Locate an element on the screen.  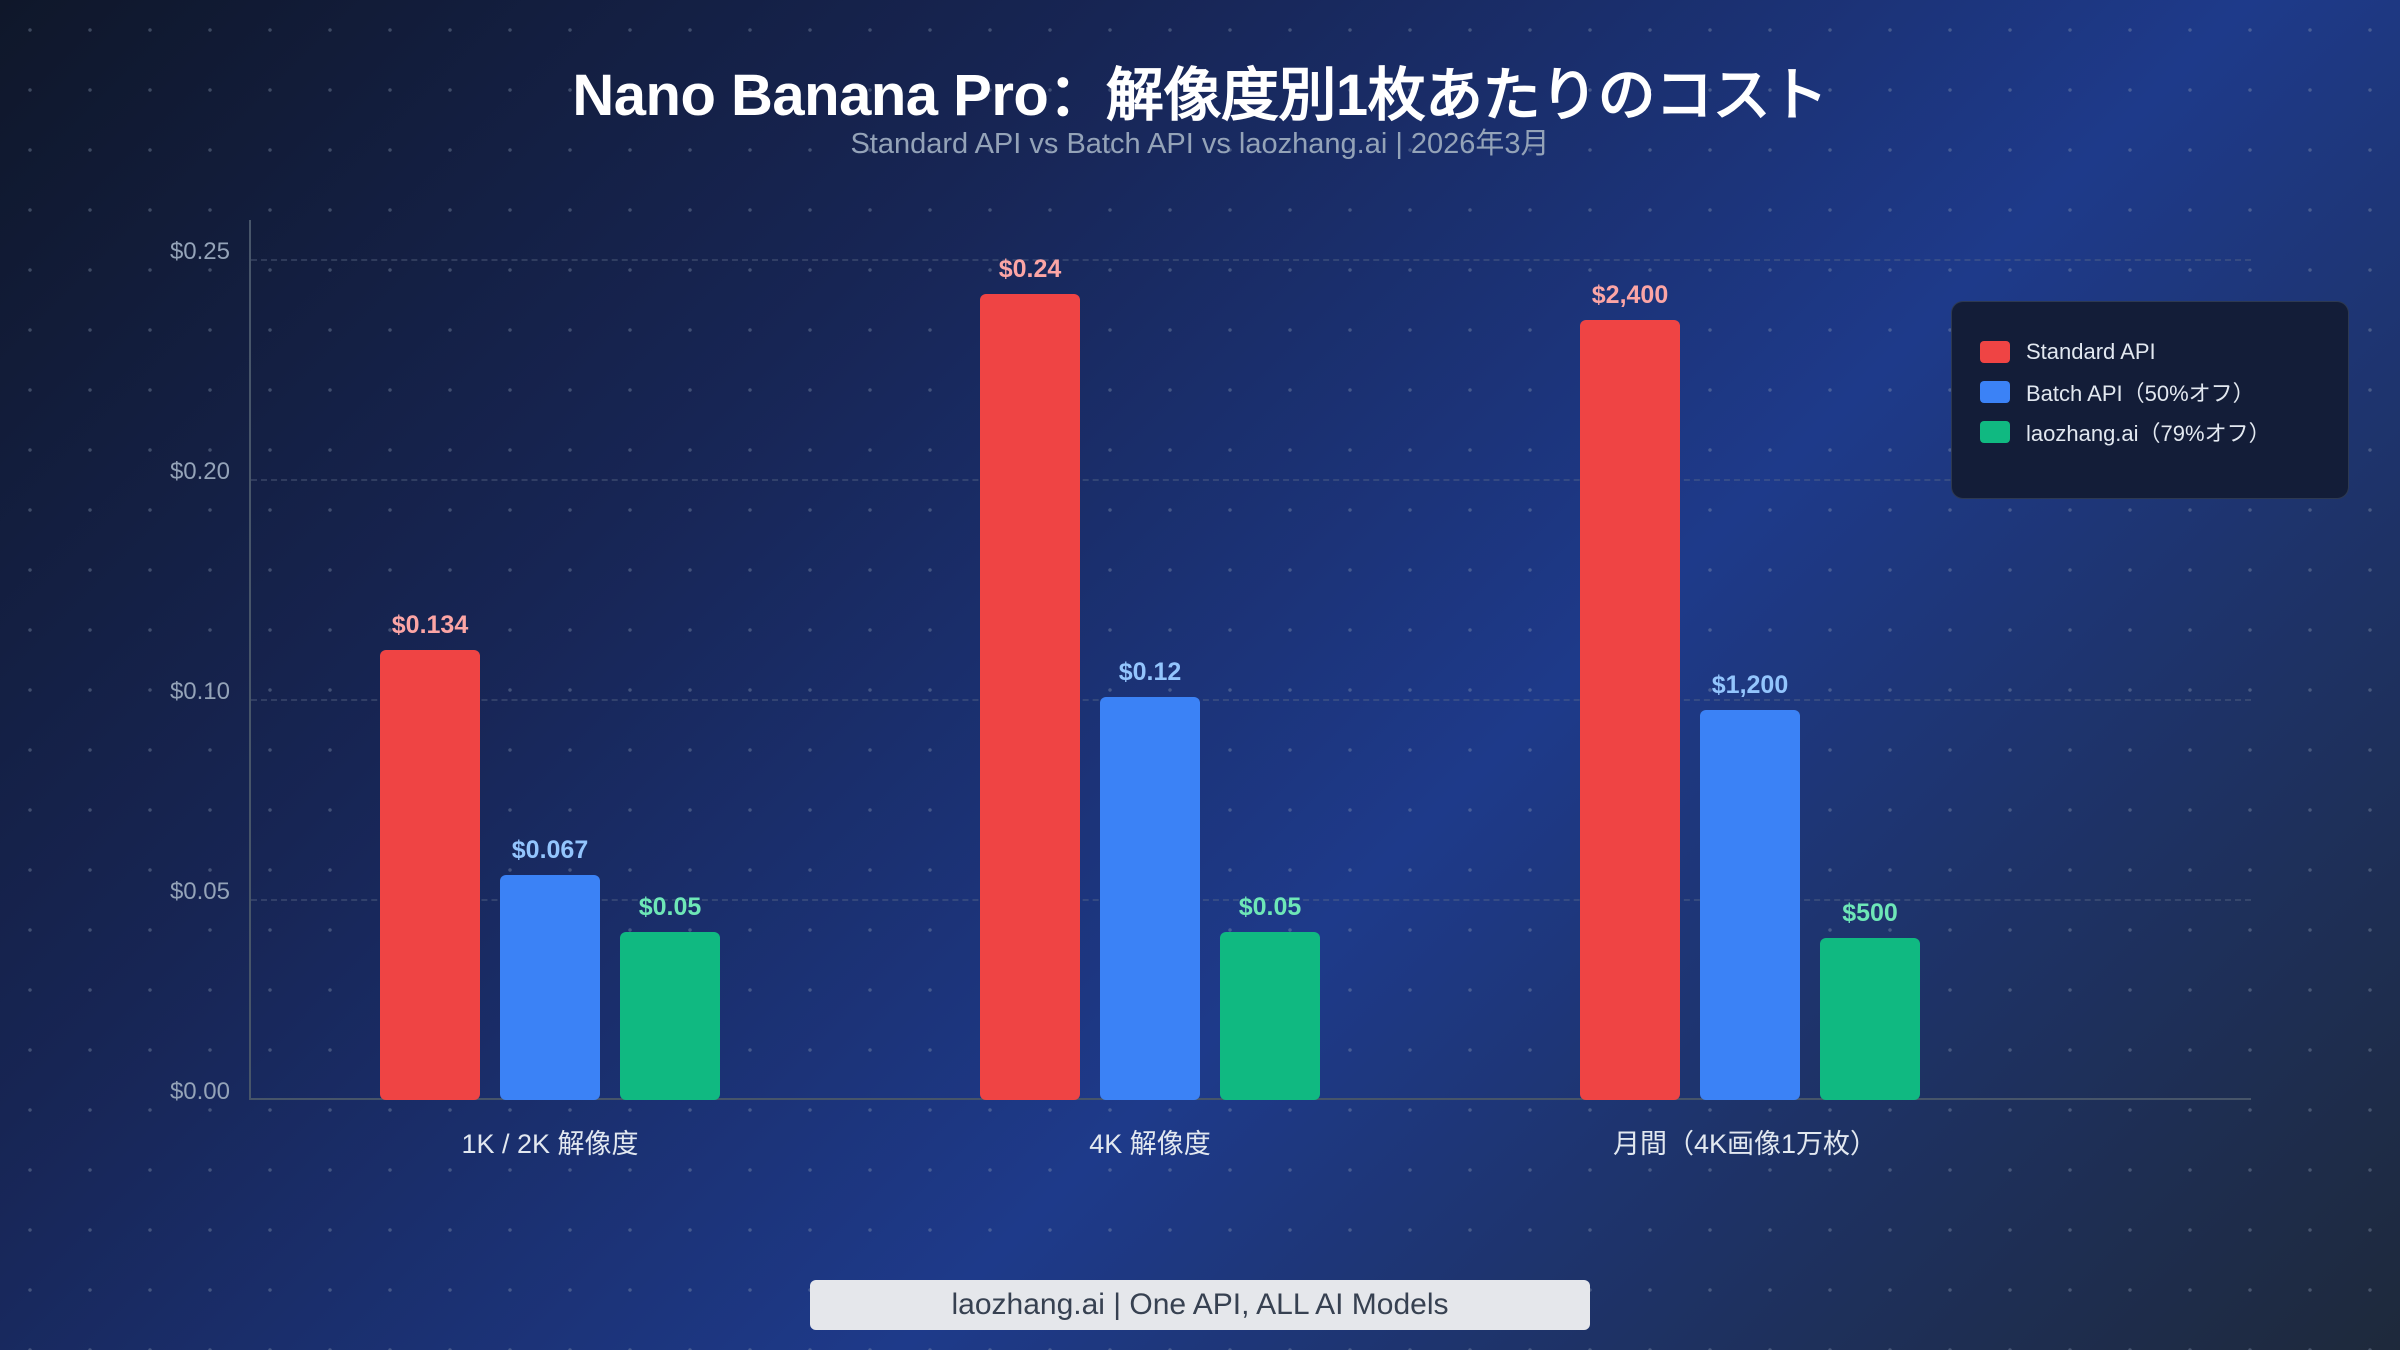
legend-item-standard: Standard API is located at coordinates (2068, 351).